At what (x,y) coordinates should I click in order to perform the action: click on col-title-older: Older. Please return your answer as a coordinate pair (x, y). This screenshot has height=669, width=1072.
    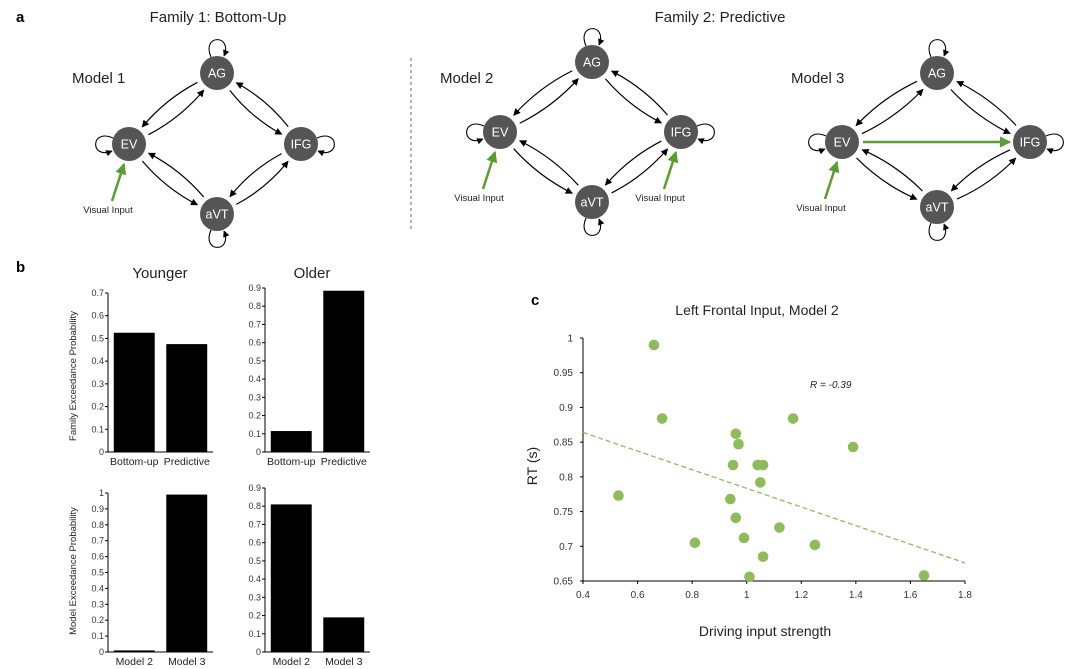
    Looking at the image, I should click on (312, 273).